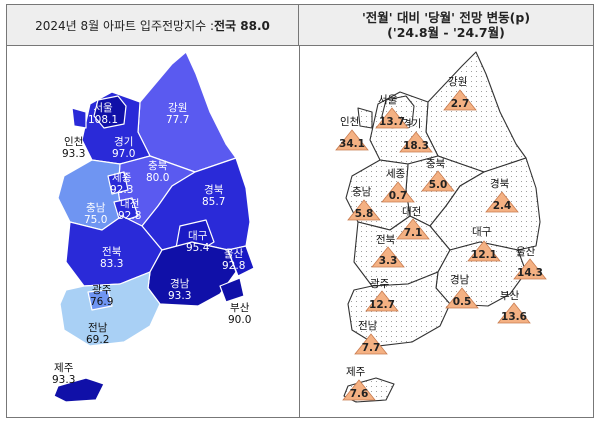 Image resolution: width=600 pixels, height=424 pixels. Describe the element at coordinates (368, 326) in the screenshot. I see `right-name-jeonnam: 전남` at that location.